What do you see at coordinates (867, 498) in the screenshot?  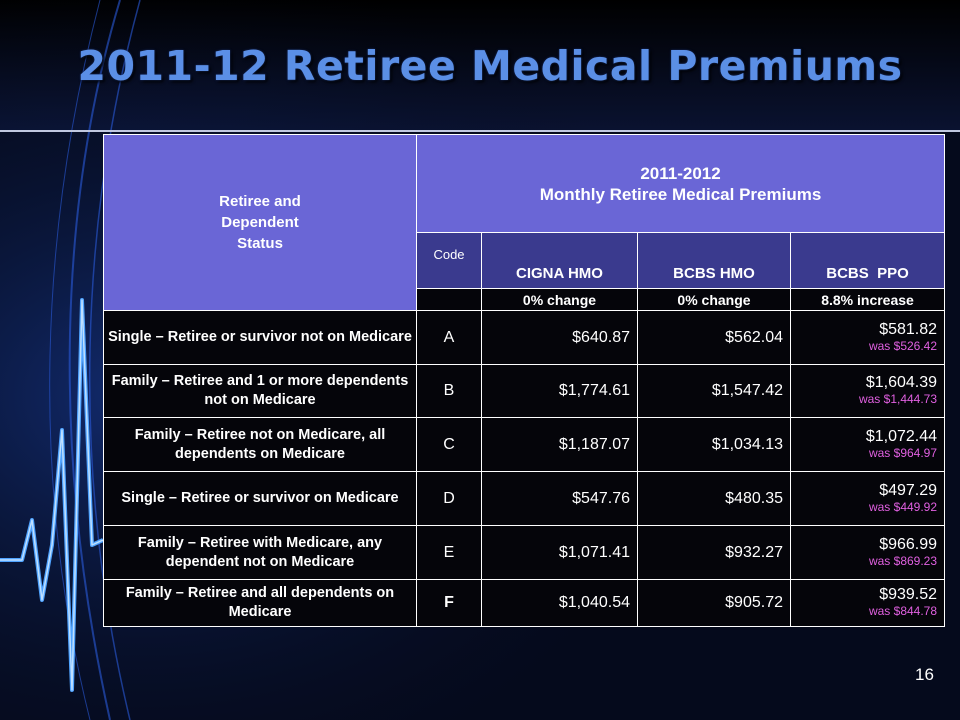 I see `bcbs-ppo-cell: $497.29 was $449.92` at bounding box center [867, 498].